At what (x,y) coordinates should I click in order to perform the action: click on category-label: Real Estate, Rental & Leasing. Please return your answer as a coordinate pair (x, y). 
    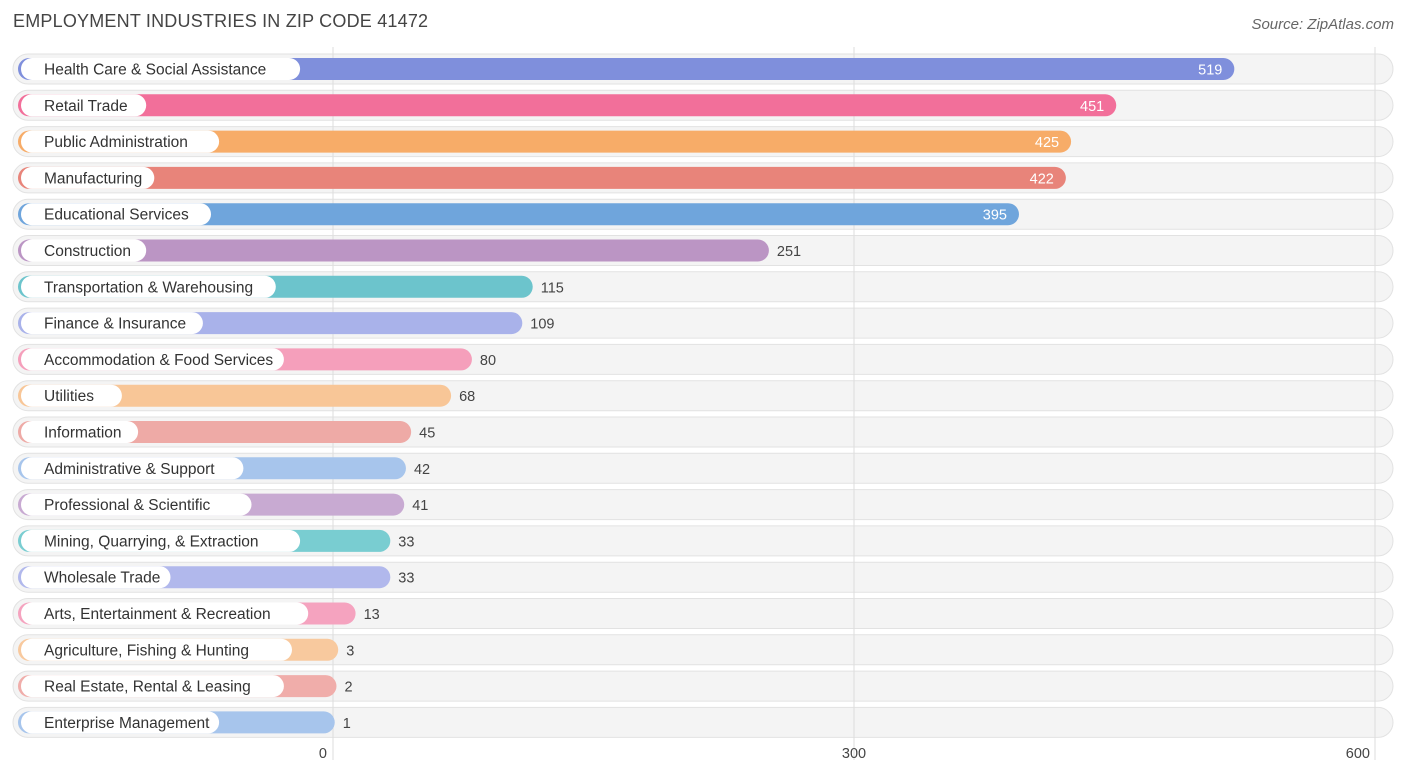
    Looking at the image, I should click on (147, 687).